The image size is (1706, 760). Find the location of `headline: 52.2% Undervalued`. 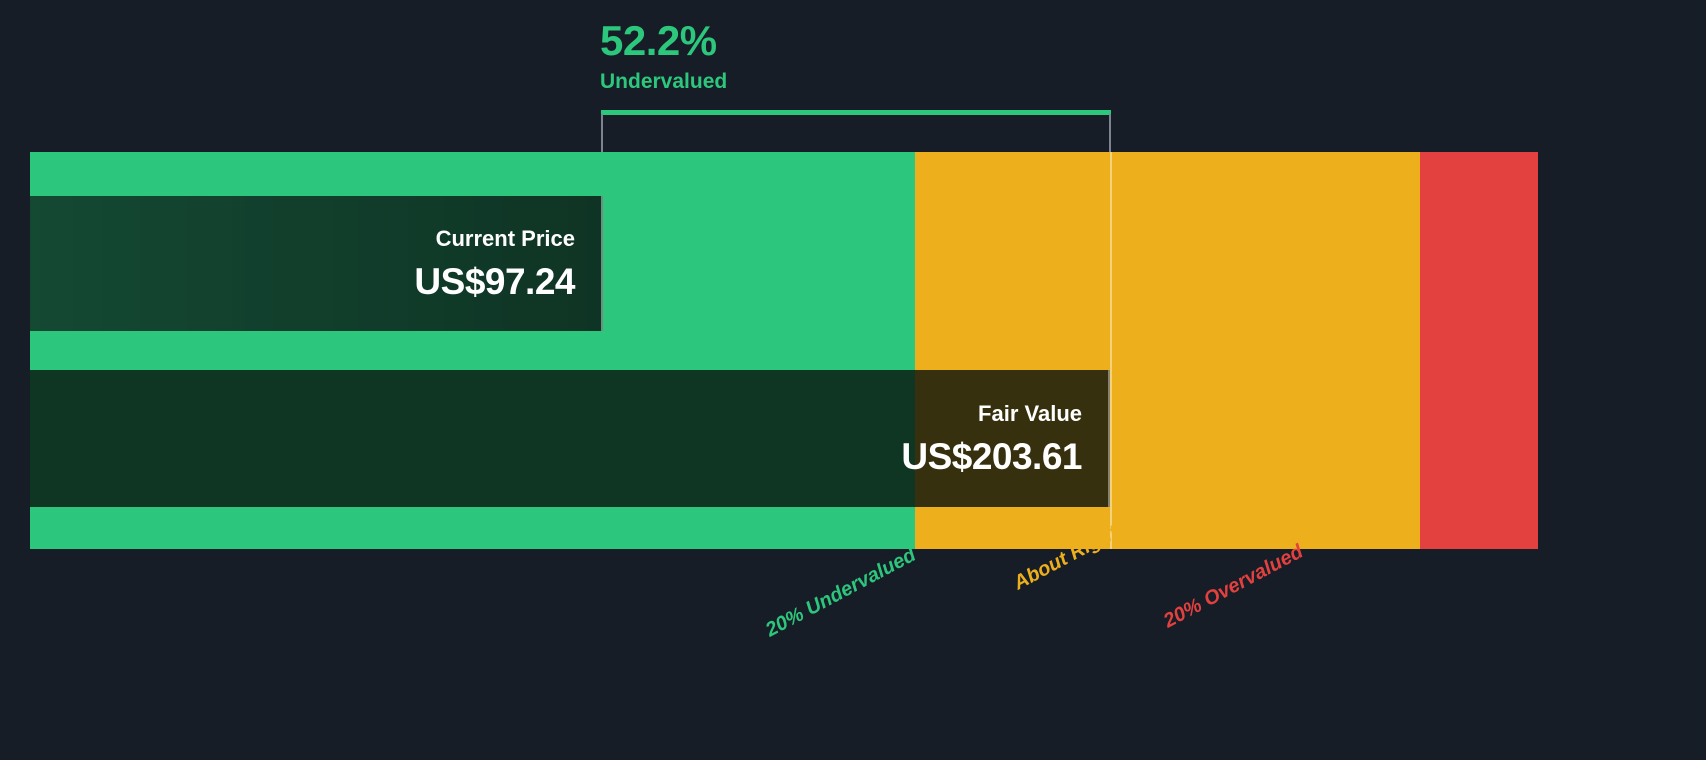

headline: 52.2% Undervalued is located at coordinates (664, 55).